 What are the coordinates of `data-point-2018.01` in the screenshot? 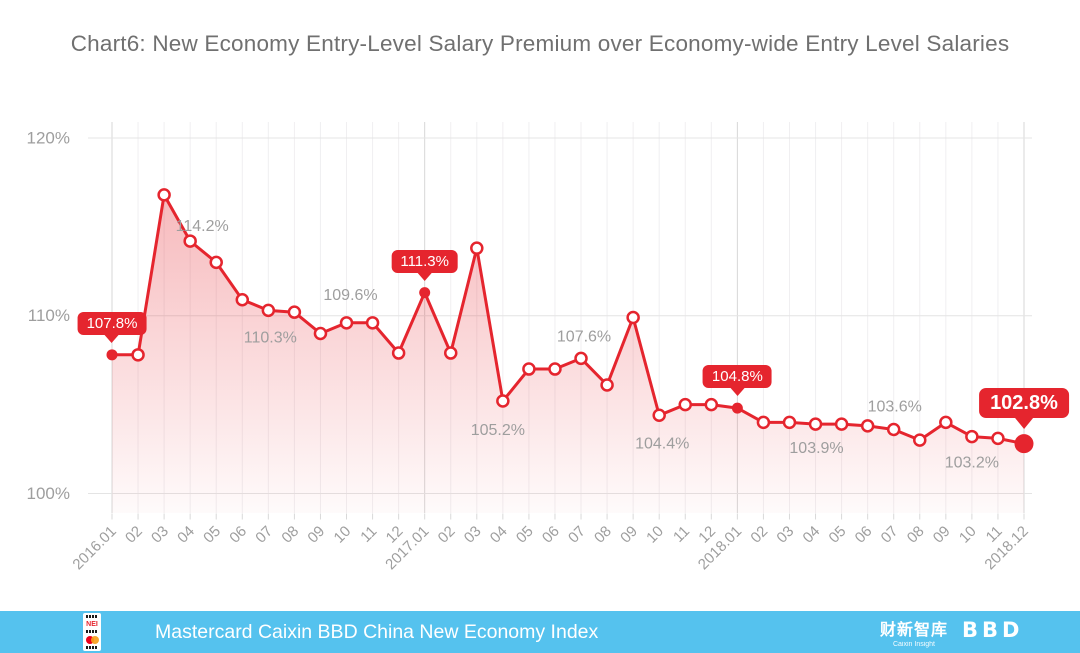 It's located at (737, 408).